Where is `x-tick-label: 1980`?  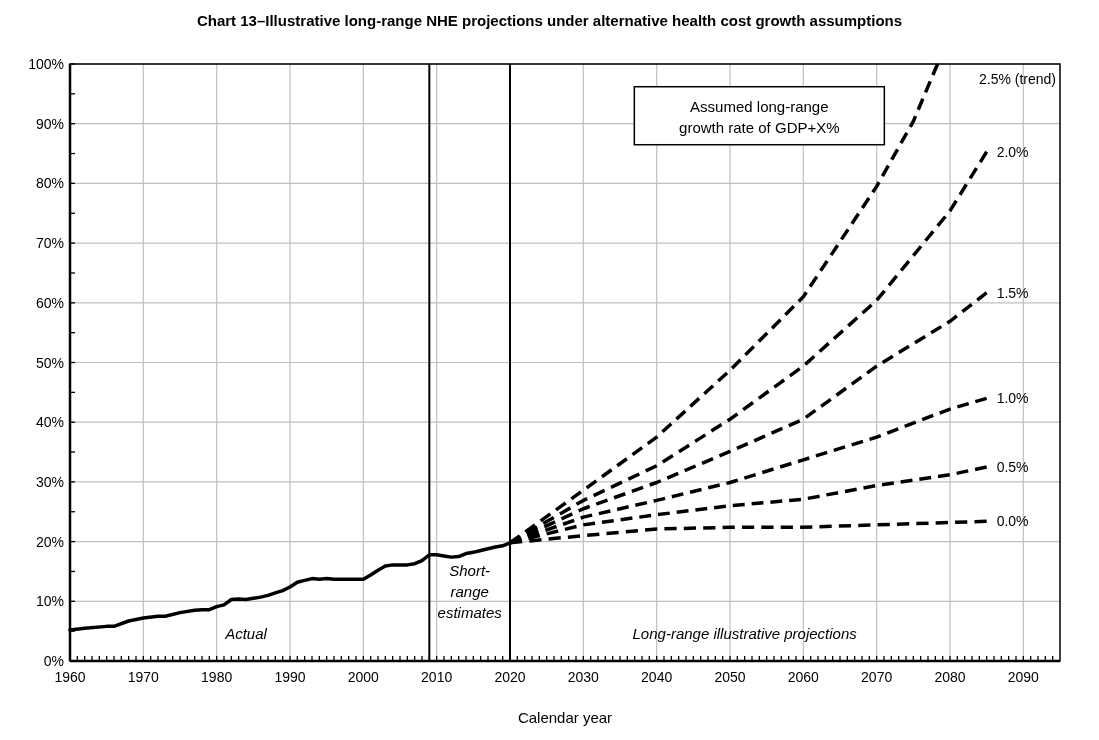
x-tick-label: 1980 is located at coordinates (217, 677).